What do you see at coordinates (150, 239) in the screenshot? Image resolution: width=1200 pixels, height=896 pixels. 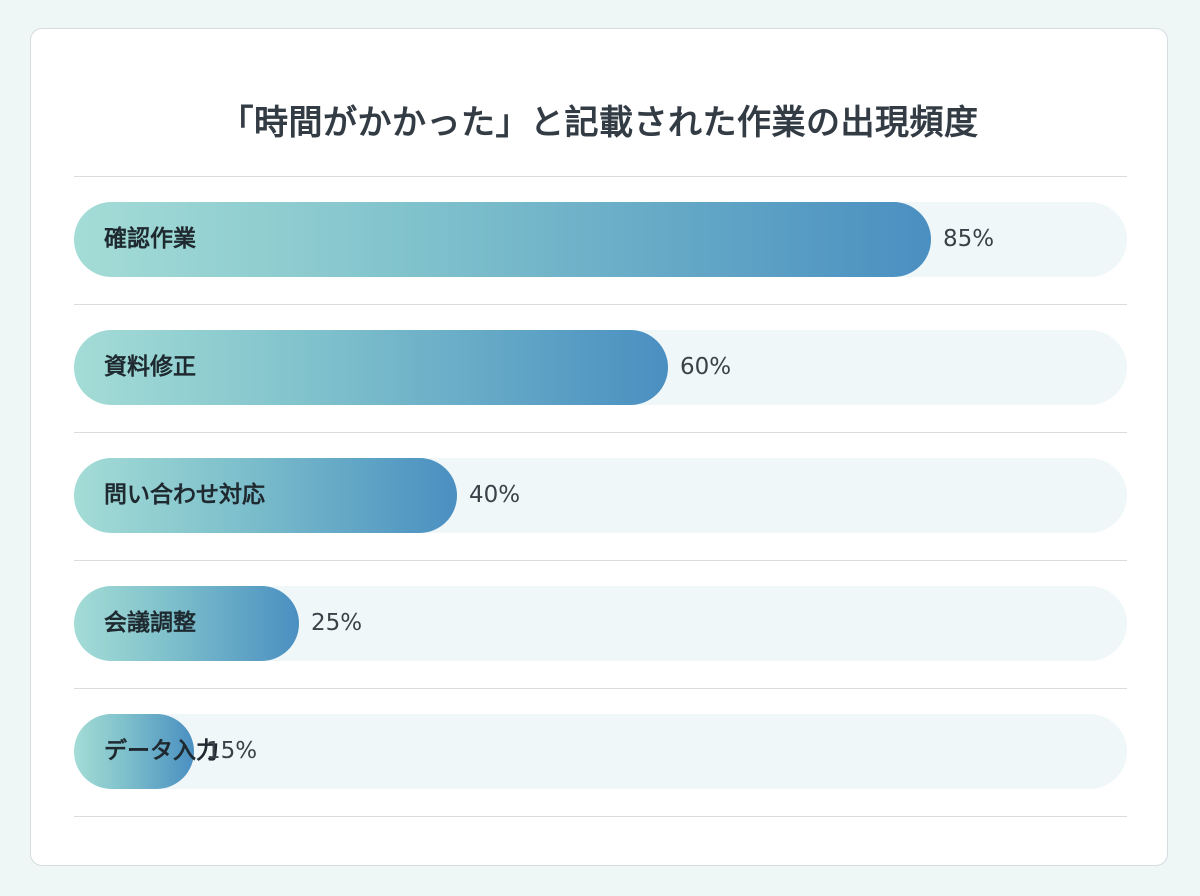 I see `category-label: 確認作業` at bounding box center [150, 239].